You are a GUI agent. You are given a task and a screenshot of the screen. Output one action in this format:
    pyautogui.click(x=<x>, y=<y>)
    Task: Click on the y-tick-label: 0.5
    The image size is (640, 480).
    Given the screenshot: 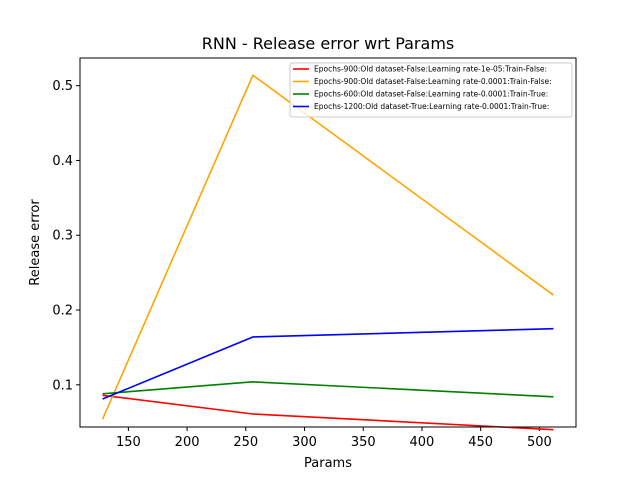 What is the action you would take?
    pyautogui.click(x=62, y=86)
    